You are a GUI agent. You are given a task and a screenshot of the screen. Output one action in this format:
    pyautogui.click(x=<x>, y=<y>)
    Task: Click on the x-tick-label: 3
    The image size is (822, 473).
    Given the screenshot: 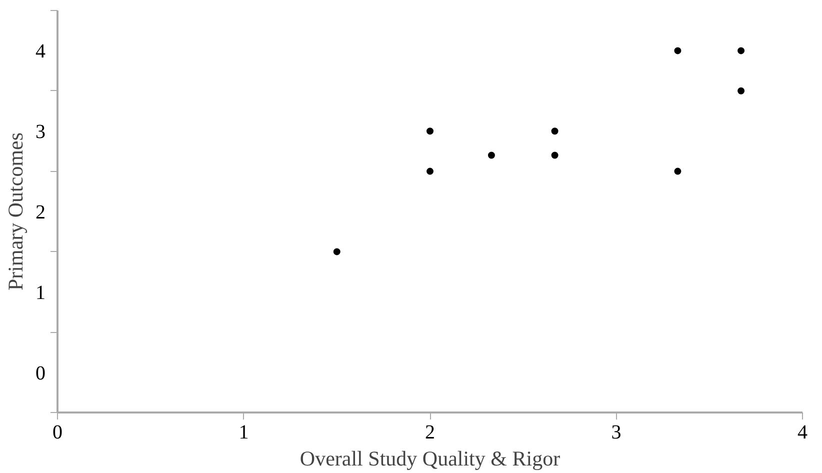 What is the action you would take?
    pyautogui.click(x=616, y=433)
    